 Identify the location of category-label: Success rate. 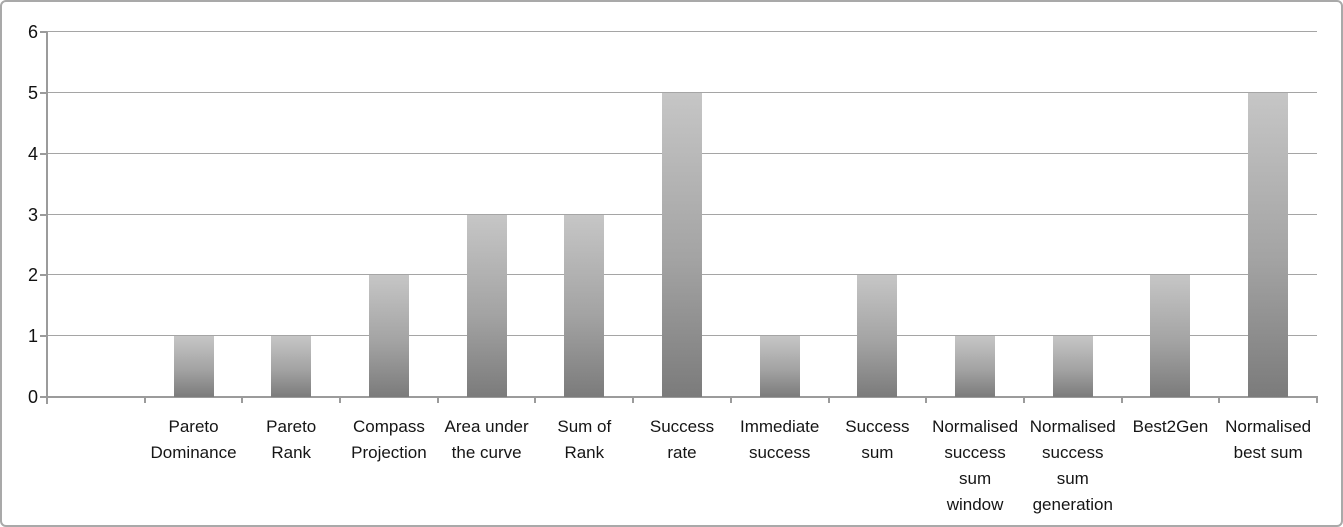
(682, 439).